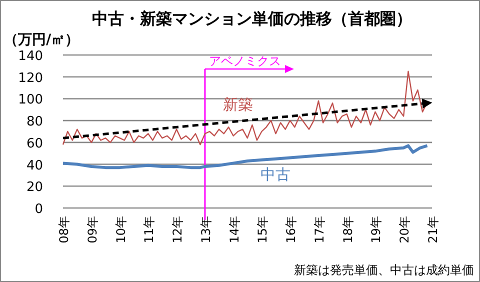 This screenshot has width=480, height=282. I want to click on x-tick-label: 08年, so click(64, 230).